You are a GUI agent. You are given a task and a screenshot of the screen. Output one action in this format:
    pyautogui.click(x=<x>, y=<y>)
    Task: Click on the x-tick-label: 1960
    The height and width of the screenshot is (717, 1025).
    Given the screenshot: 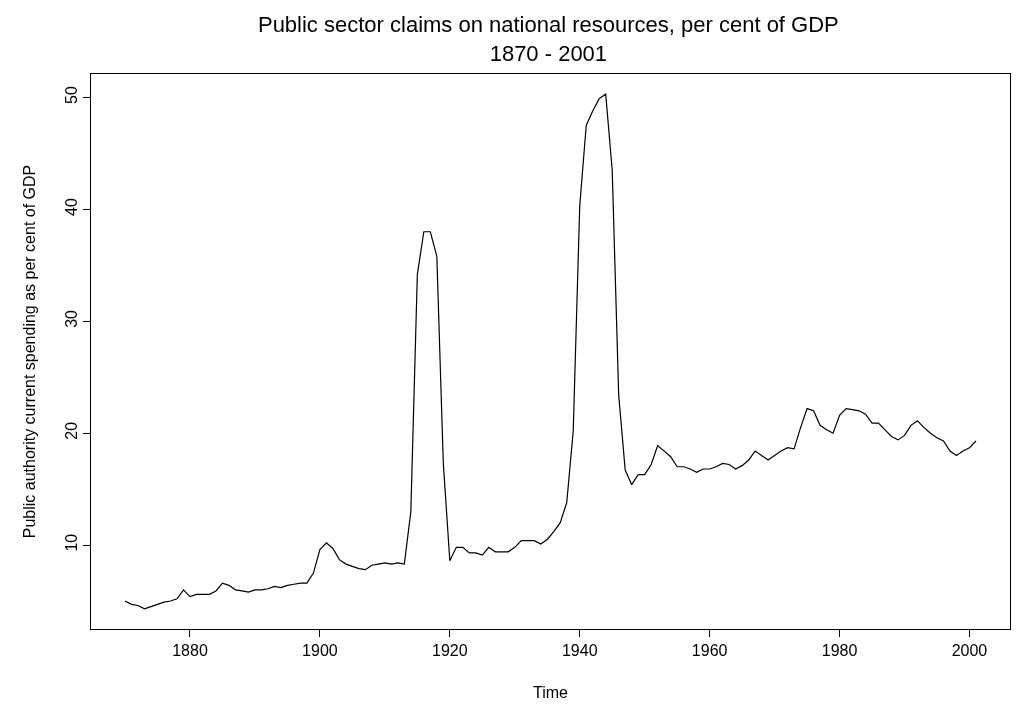 What is the action you would take?
    pyautogui.click(x=709, y=651)
    